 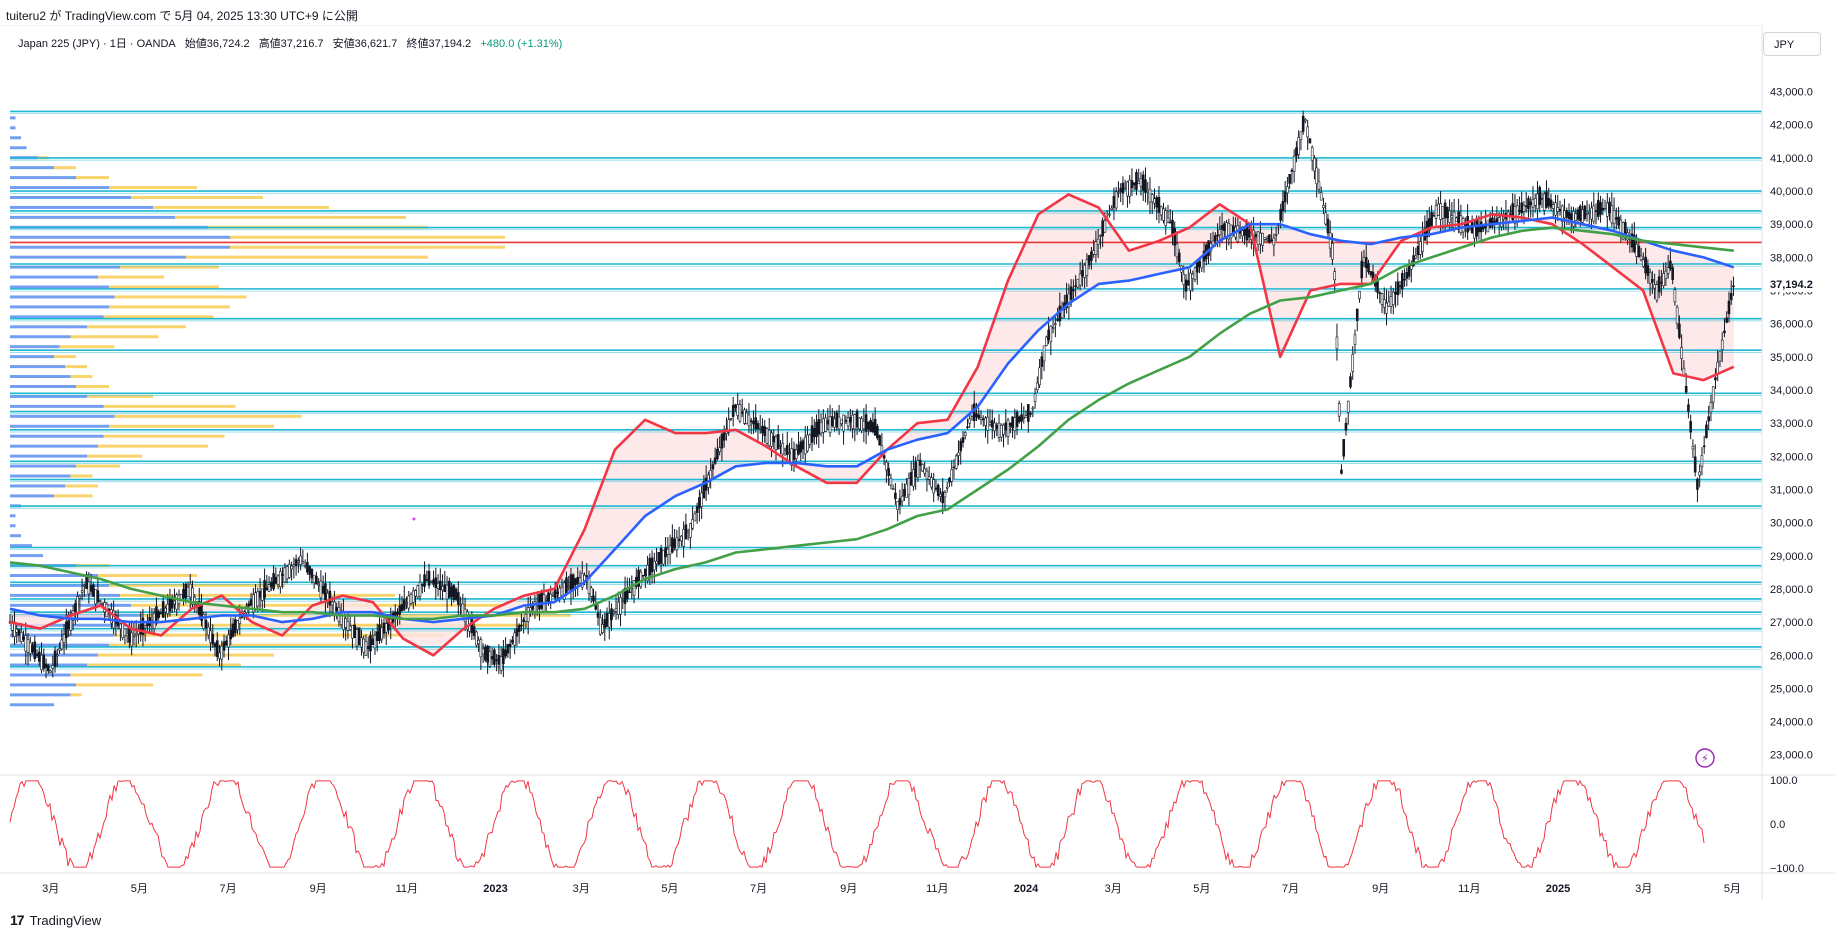 I want to click on price-tick-label: 26,000.0, so click(x=1791, y=656).